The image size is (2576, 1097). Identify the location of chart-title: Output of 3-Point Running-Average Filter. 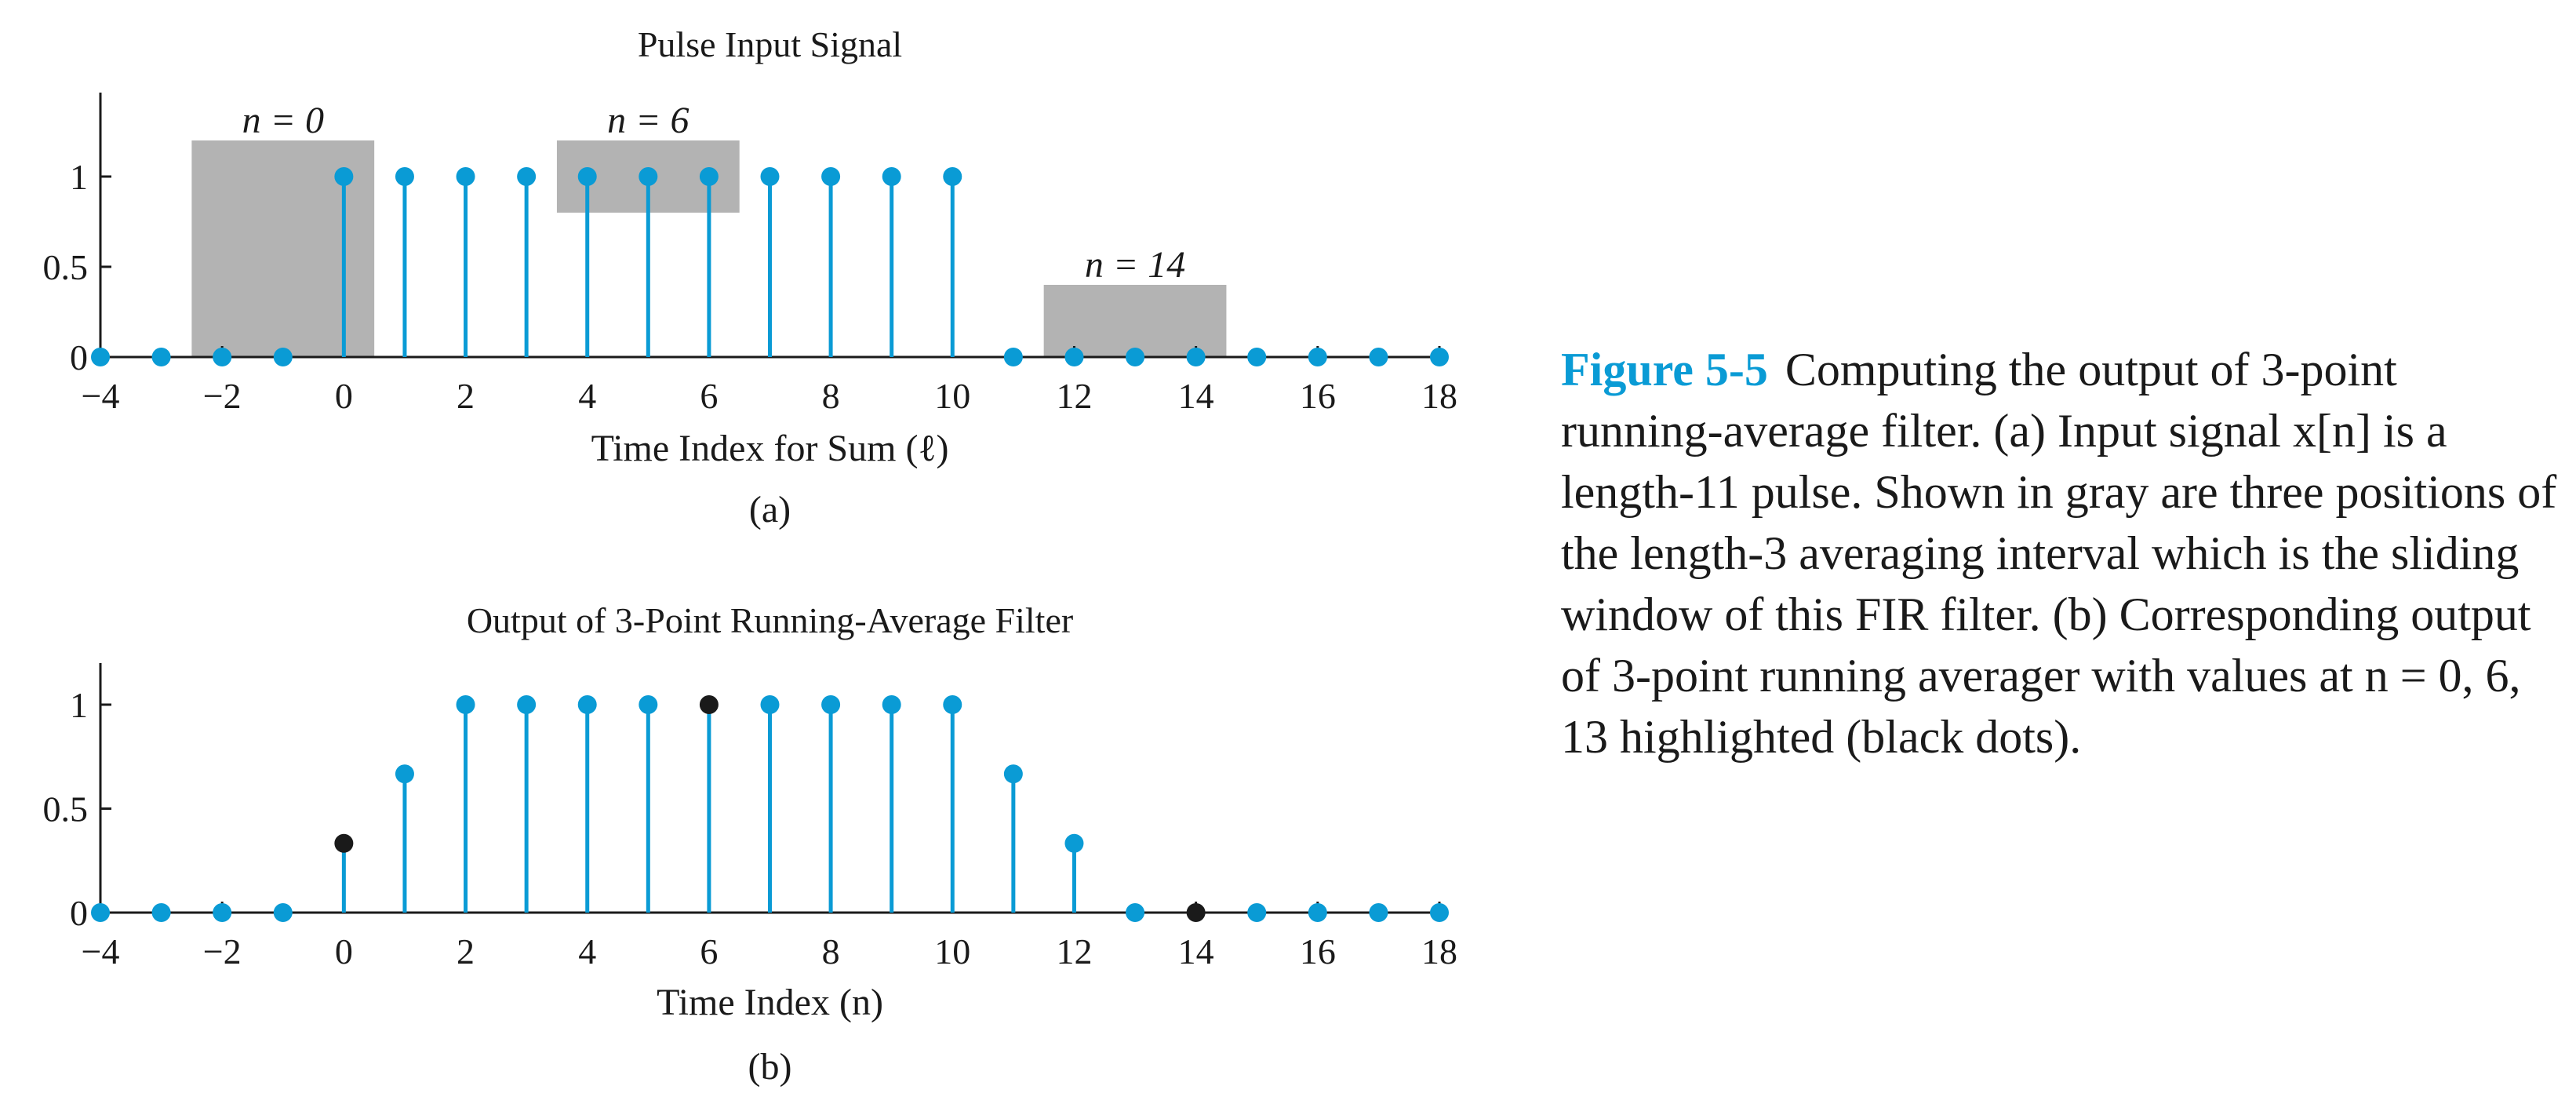
(770, 620).